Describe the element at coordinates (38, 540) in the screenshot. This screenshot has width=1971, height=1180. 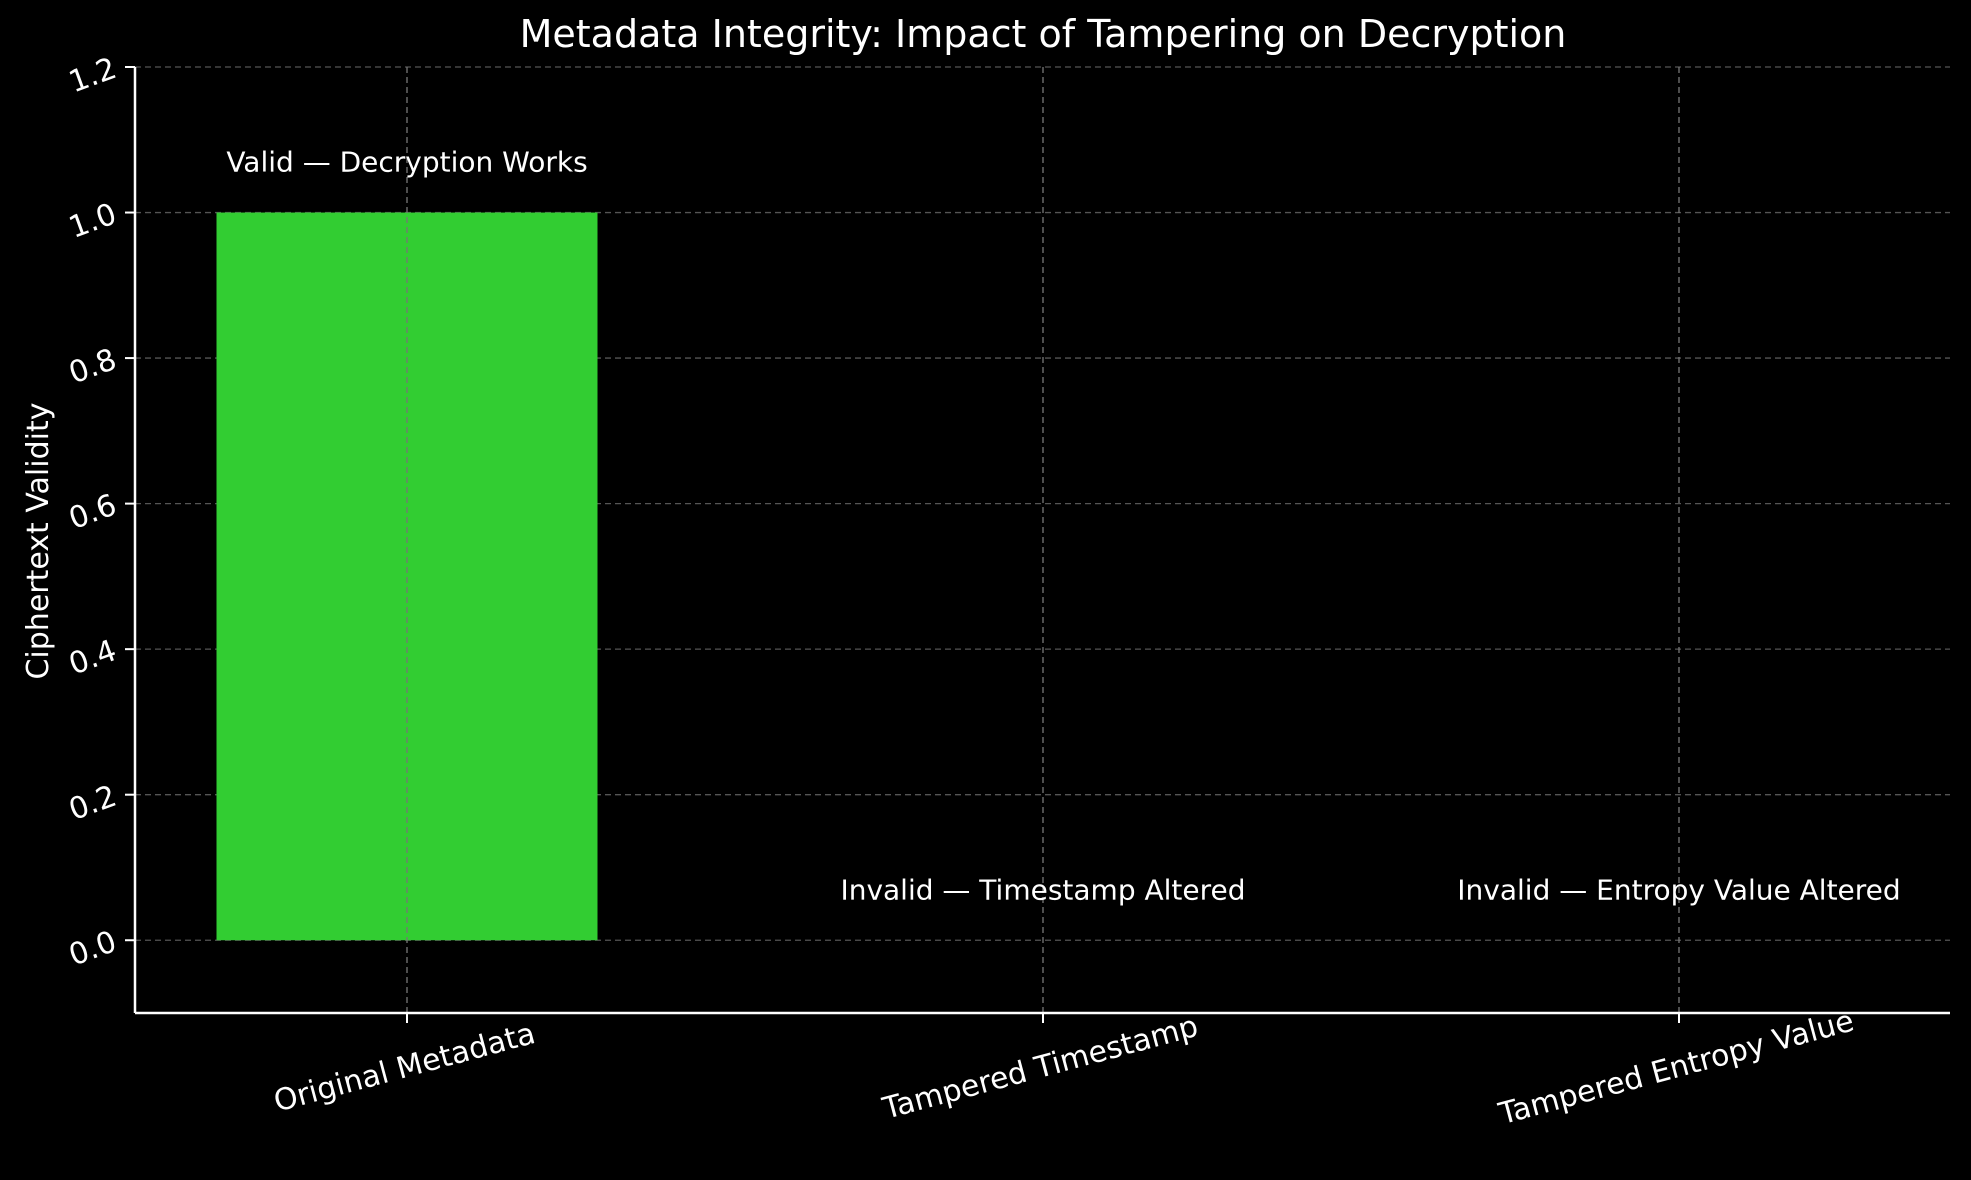
I see `y-axis-label: Ciphertext Validity` at that location.